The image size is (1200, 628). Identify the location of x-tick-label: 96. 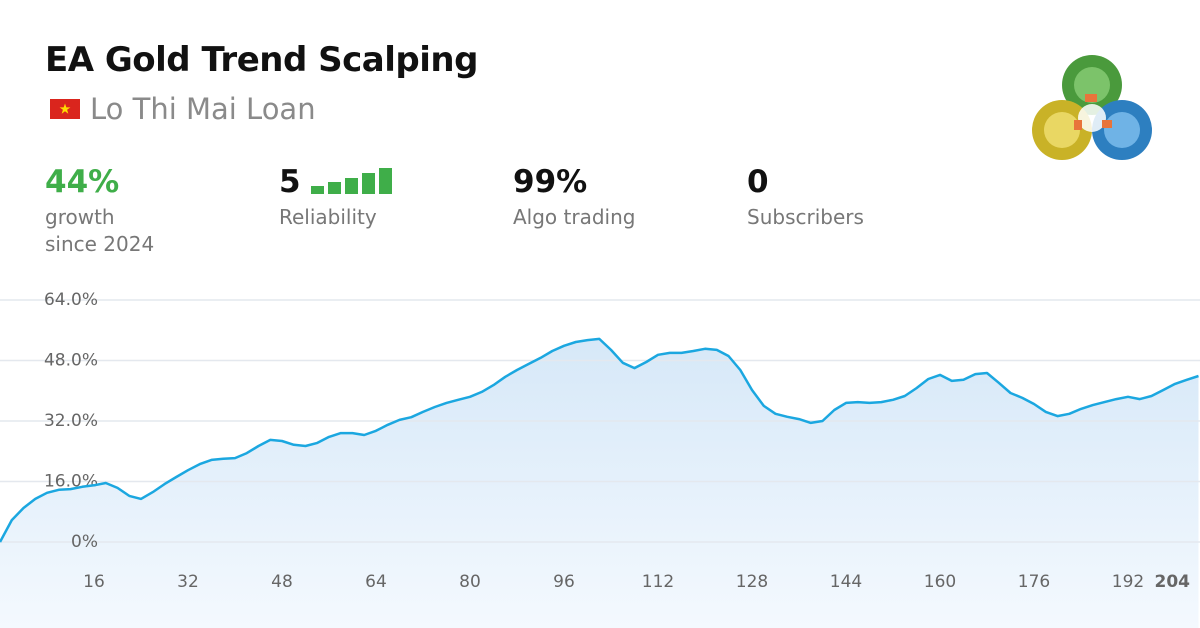
(564, 582).